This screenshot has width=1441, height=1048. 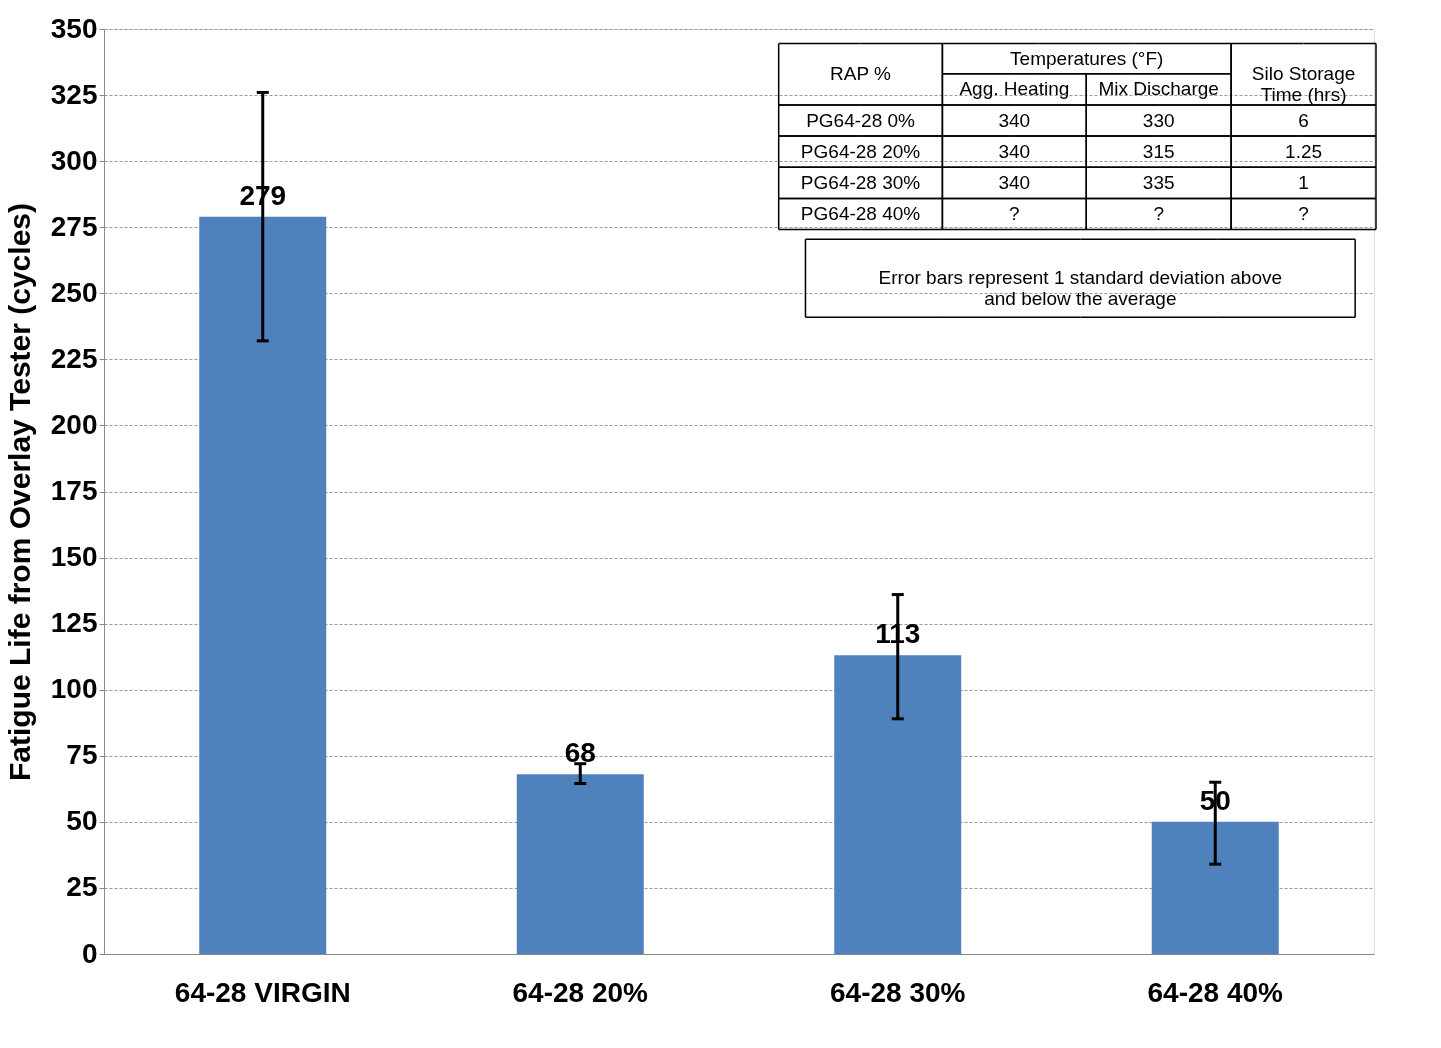 I want to click on annotation: PG64-28 0%, so click(x=861, y=120).